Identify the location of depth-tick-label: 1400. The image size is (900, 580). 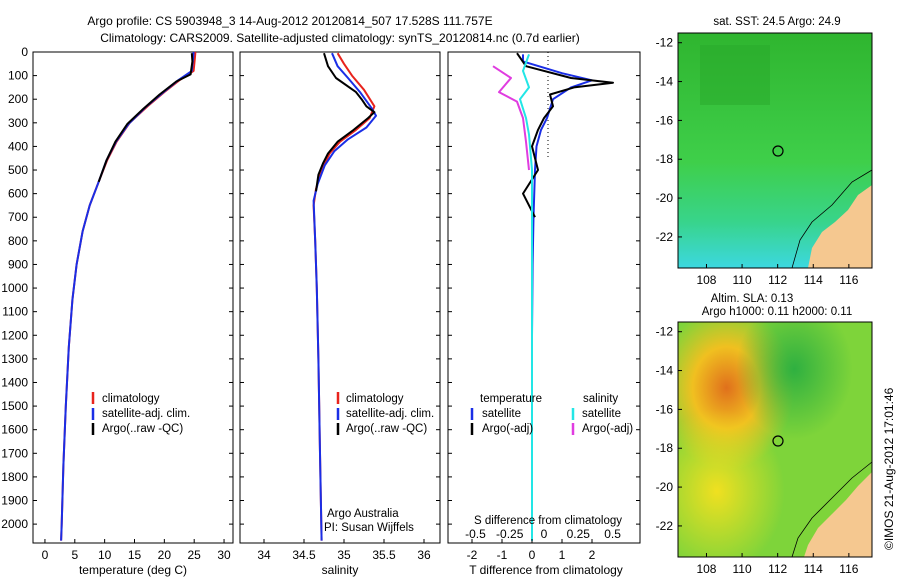
(14, 382).